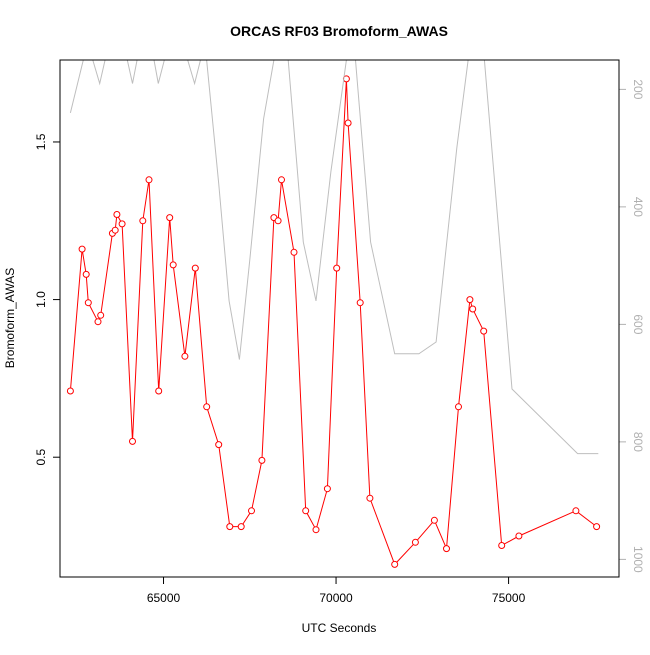  Describe the element at coordinates (336, 598) in the screenshot. I see `x-tick-label: 70000` at that location.